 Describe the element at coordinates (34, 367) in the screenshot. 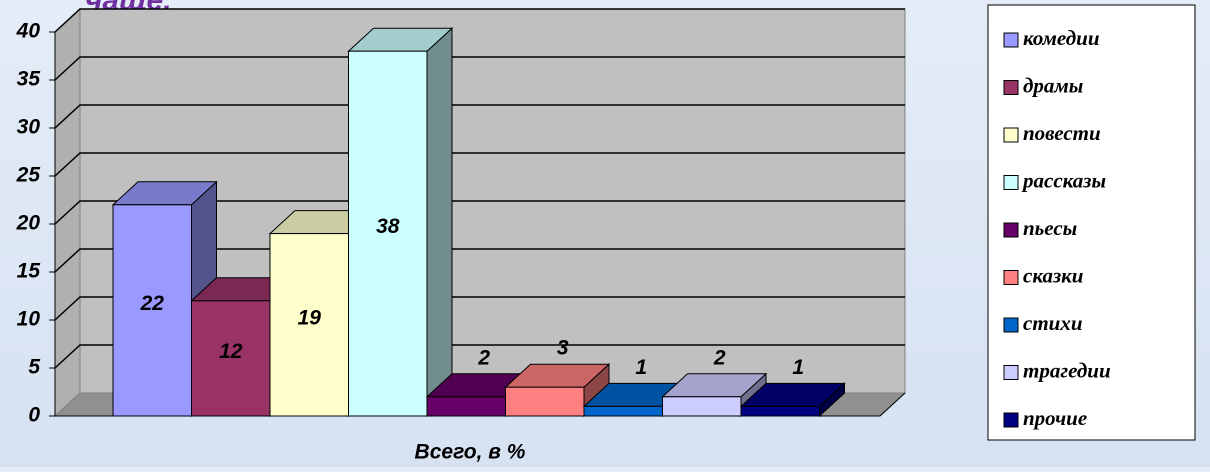

I see `y-tick-label: 5` at that location.